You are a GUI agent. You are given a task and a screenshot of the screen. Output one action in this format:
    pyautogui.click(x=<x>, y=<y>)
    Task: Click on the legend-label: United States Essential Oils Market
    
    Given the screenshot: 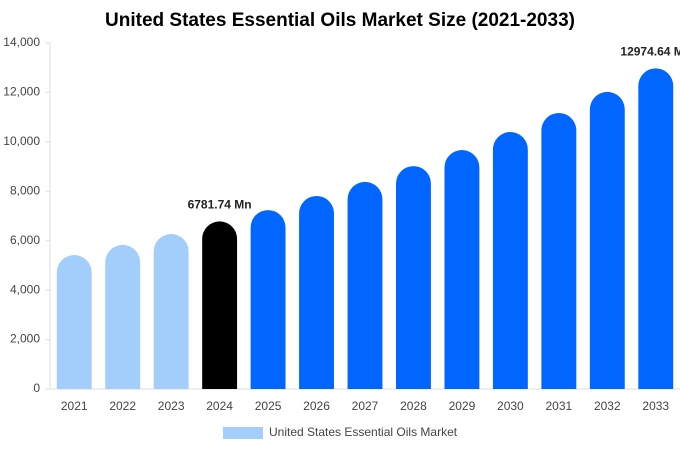 What is the action you would take?
    pyautogui.click(x=363, y=432)
    